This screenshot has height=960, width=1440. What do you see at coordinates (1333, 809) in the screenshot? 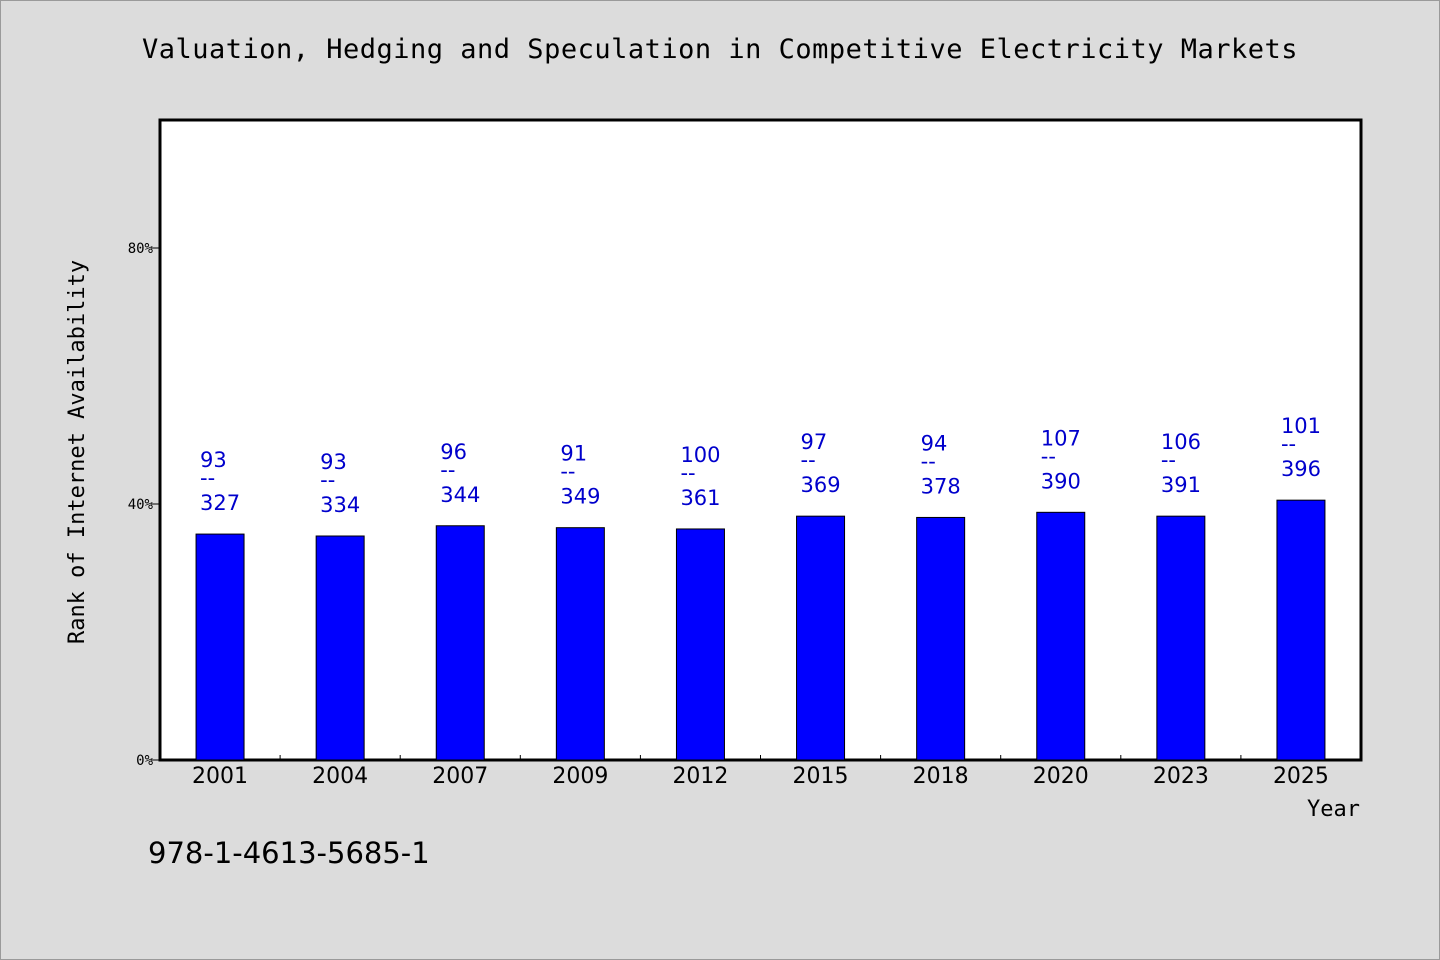
I see `x-axis-label: Year` at bounding box center [1333, 809].